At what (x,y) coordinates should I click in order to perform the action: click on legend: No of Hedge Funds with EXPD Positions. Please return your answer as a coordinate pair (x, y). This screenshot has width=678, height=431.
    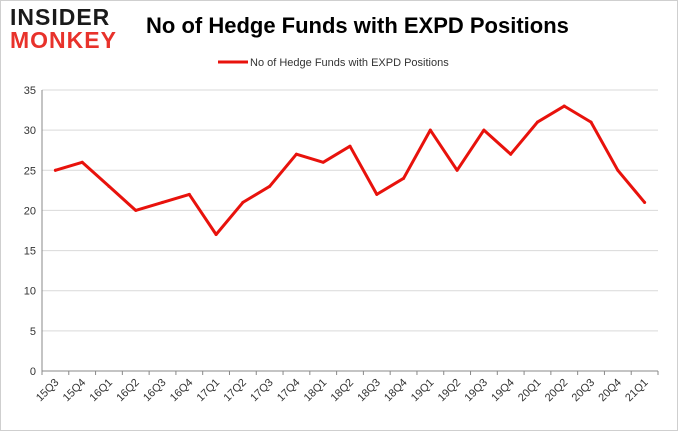
    Looking at the image, I should click on (333, 63).